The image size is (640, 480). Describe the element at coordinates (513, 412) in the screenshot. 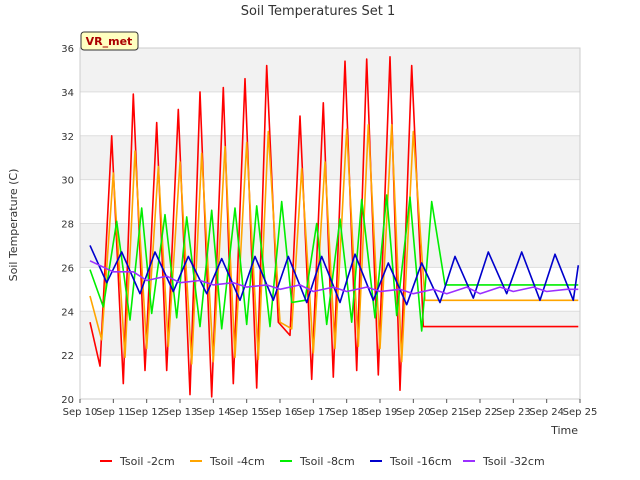

I see `x-tick-label: Sep 23` at that location.